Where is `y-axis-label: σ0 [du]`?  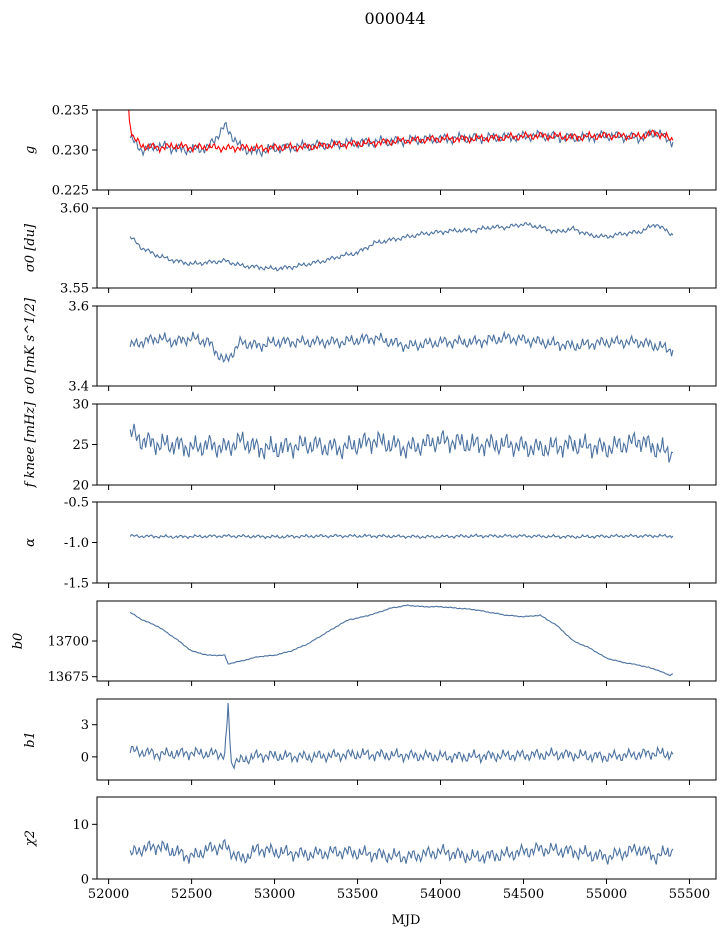
y-axis-label: σ0 [du] is located at coordinates (30, 247).